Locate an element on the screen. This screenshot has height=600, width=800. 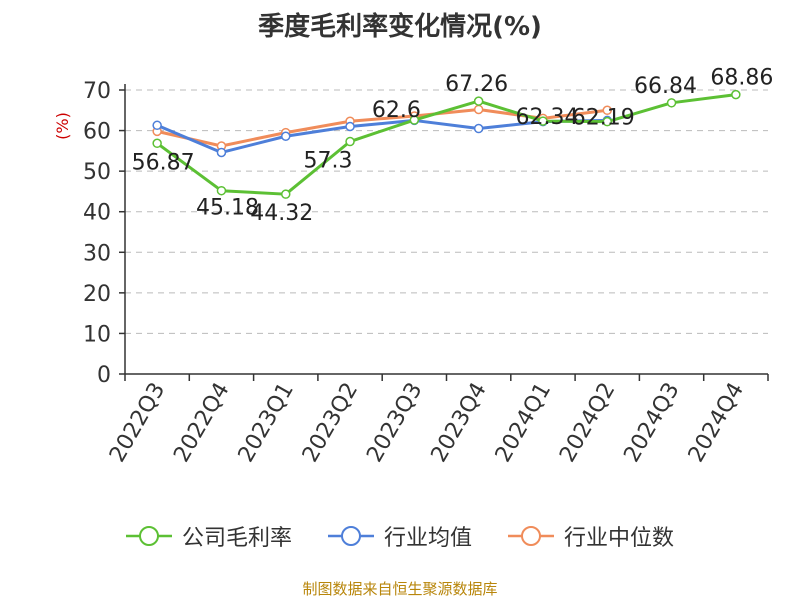
y-tick-label: 40 is located at coordinates (97, 213).